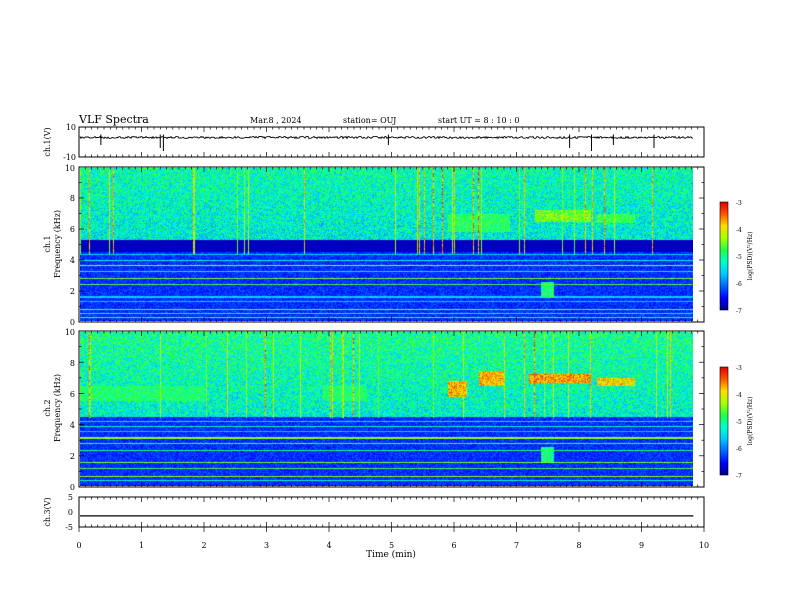 Image resolution: width=792 pixels, height=612 pixels. I want to click on ch3-ytick-neg5: -5, so click(69, 527).